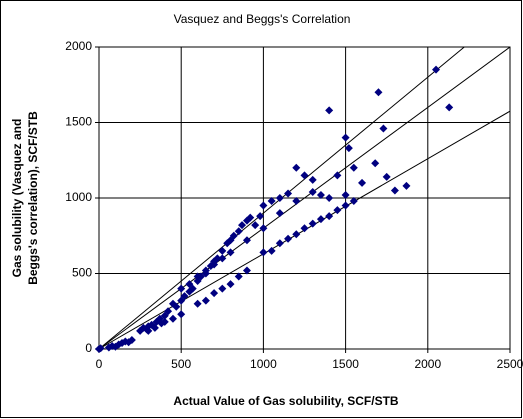 Image resolution: width=523 pixels, height=419 pixels. What do you see at coordinates (345, 364) in the screenshot?
I see `x-tick-label: 1500` at bounding box center [345, 364].